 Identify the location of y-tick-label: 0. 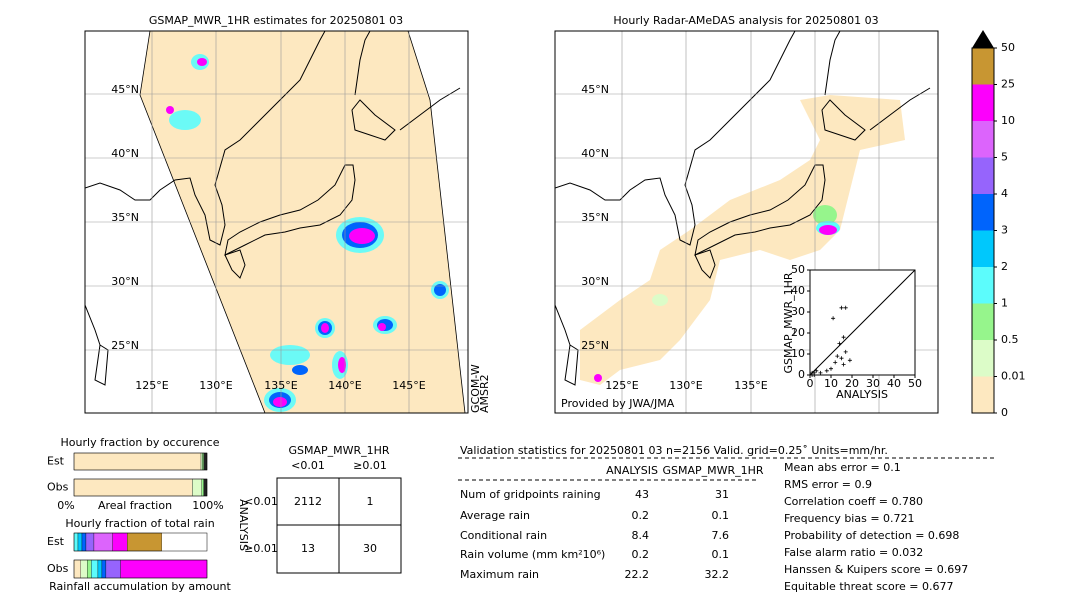
(801, 374).